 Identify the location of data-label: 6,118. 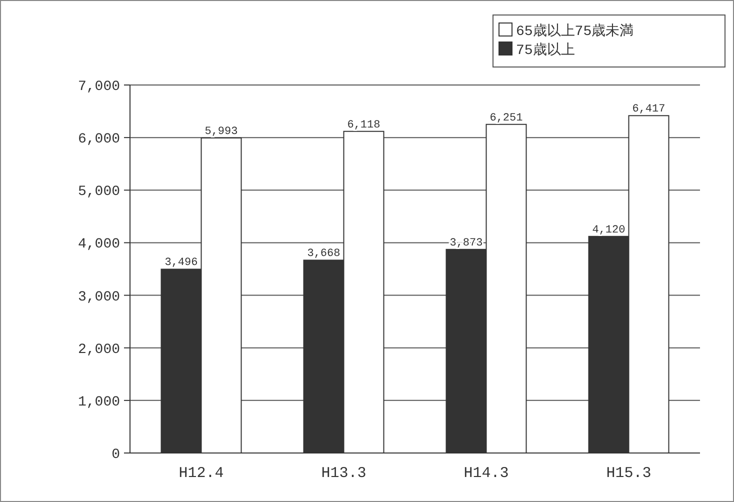
(363, 125).